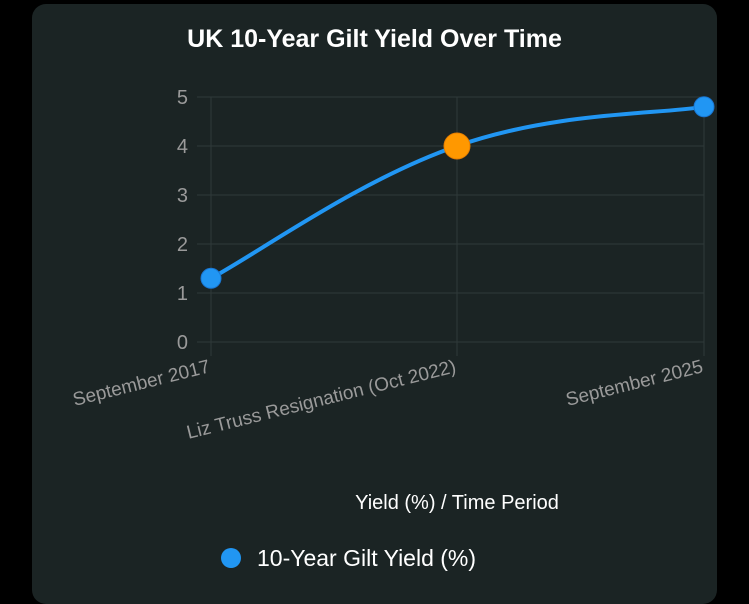  I want to click on x-axis-label: Yield (%) / Time Period, so click(457, 503).